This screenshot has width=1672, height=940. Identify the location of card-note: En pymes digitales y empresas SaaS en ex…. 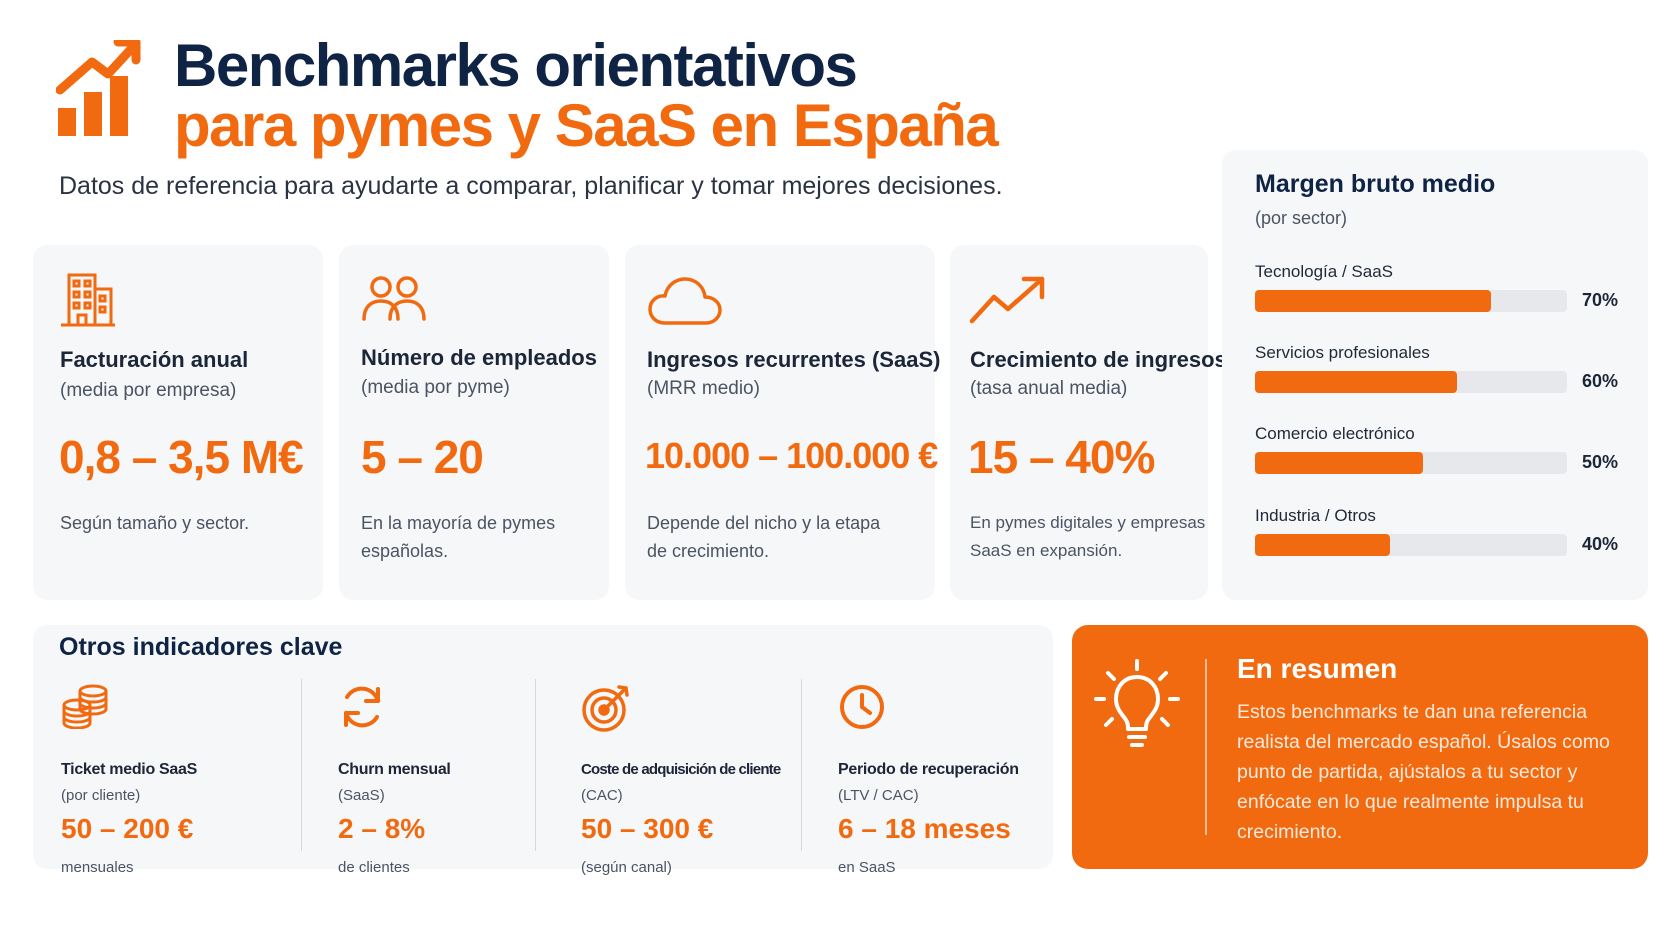
(1088, 536).